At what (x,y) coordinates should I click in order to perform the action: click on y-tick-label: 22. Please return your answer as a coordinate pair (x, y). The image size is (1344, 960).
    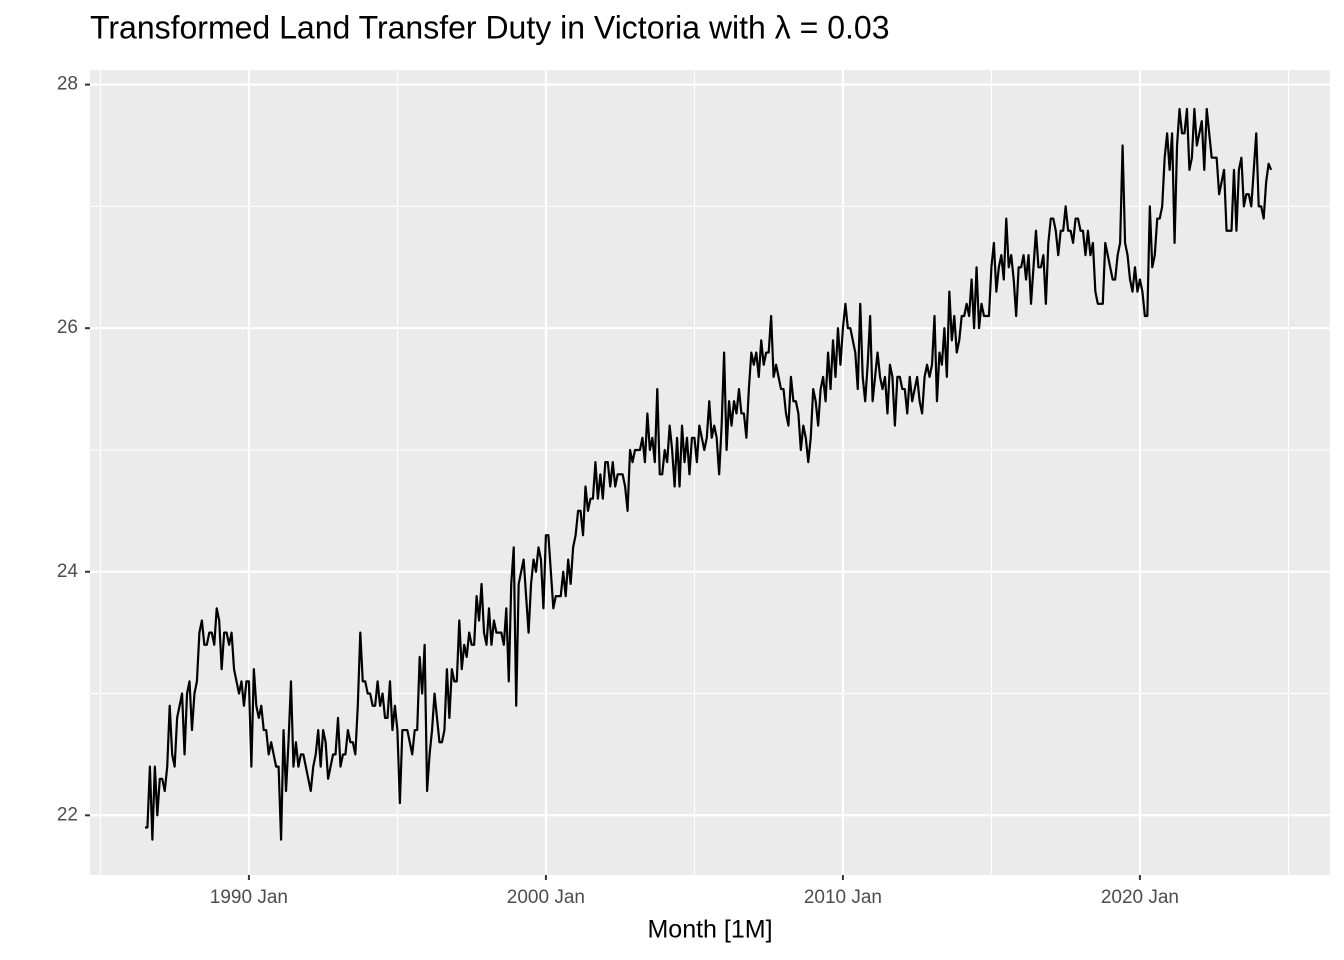
    Looking at the image, I should click on (67, 814).